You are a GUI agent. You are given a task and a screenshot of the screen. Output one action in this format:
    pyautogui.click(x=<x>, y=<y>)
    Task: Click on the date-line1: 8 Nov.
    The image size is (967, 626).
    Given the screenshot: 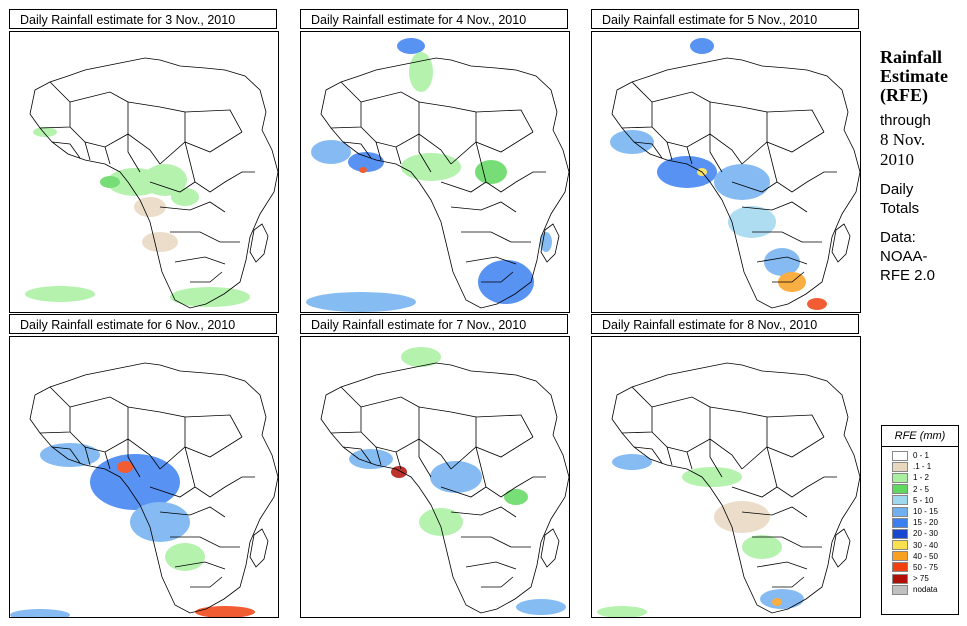 What is the action you would take?
    pyautogui.click(x=903, y=139)
    